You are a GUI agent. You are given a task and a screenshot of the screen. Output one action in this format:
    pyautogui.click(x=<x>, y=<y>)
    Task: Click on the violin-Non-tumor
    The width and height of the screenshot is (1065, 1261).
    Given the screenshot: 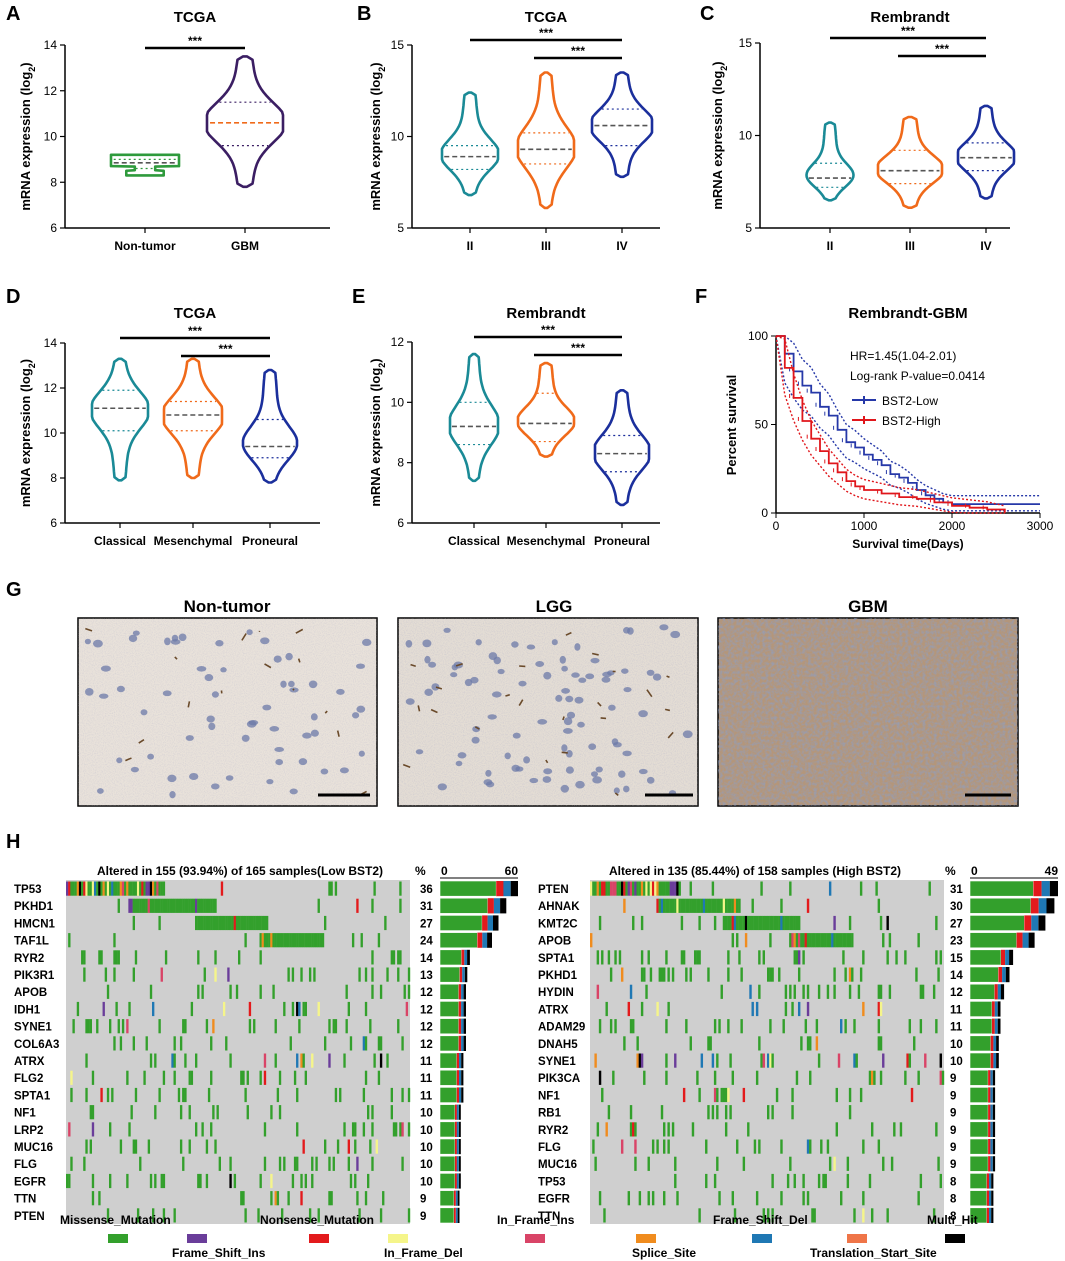 What is the action you would take?
    pyautogui.click(x=145, y=165)
    